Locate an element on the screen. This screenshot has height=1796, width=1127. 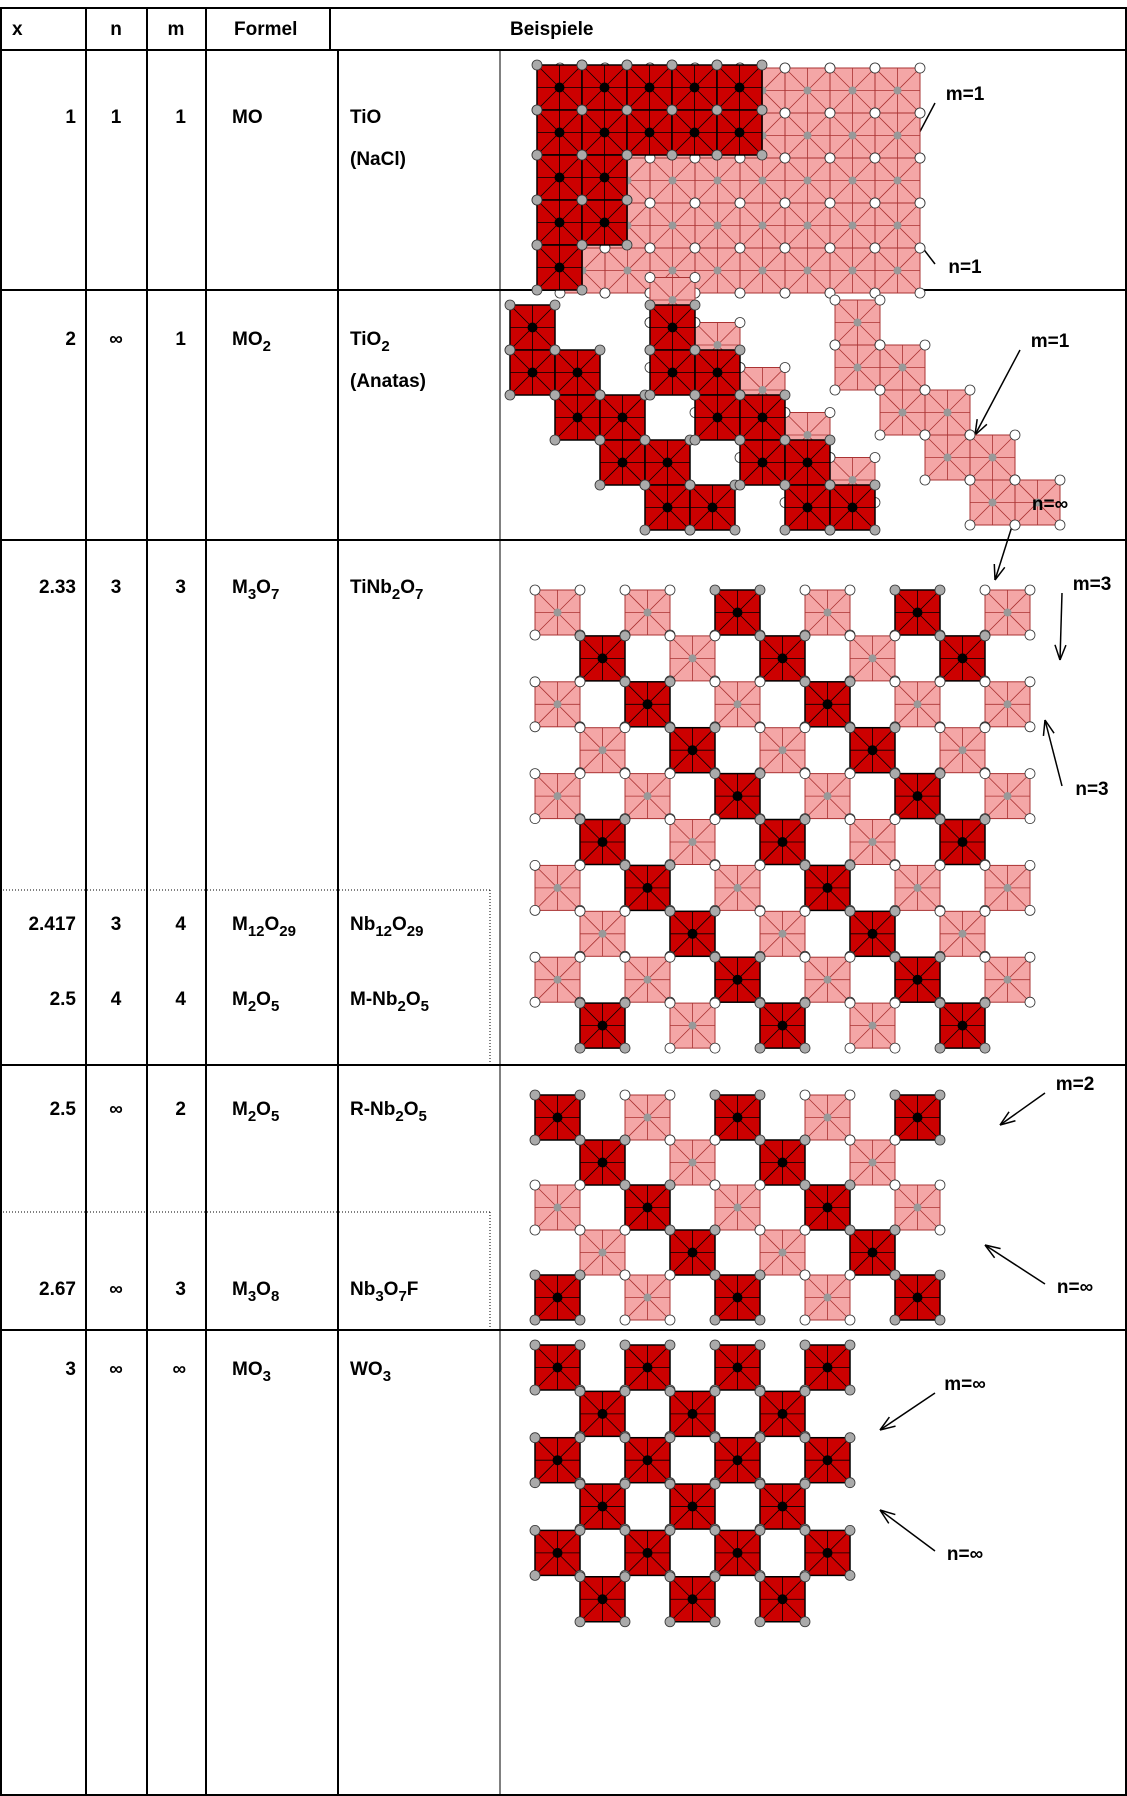
label-m: m=1 is located at coordinates (965, 94).